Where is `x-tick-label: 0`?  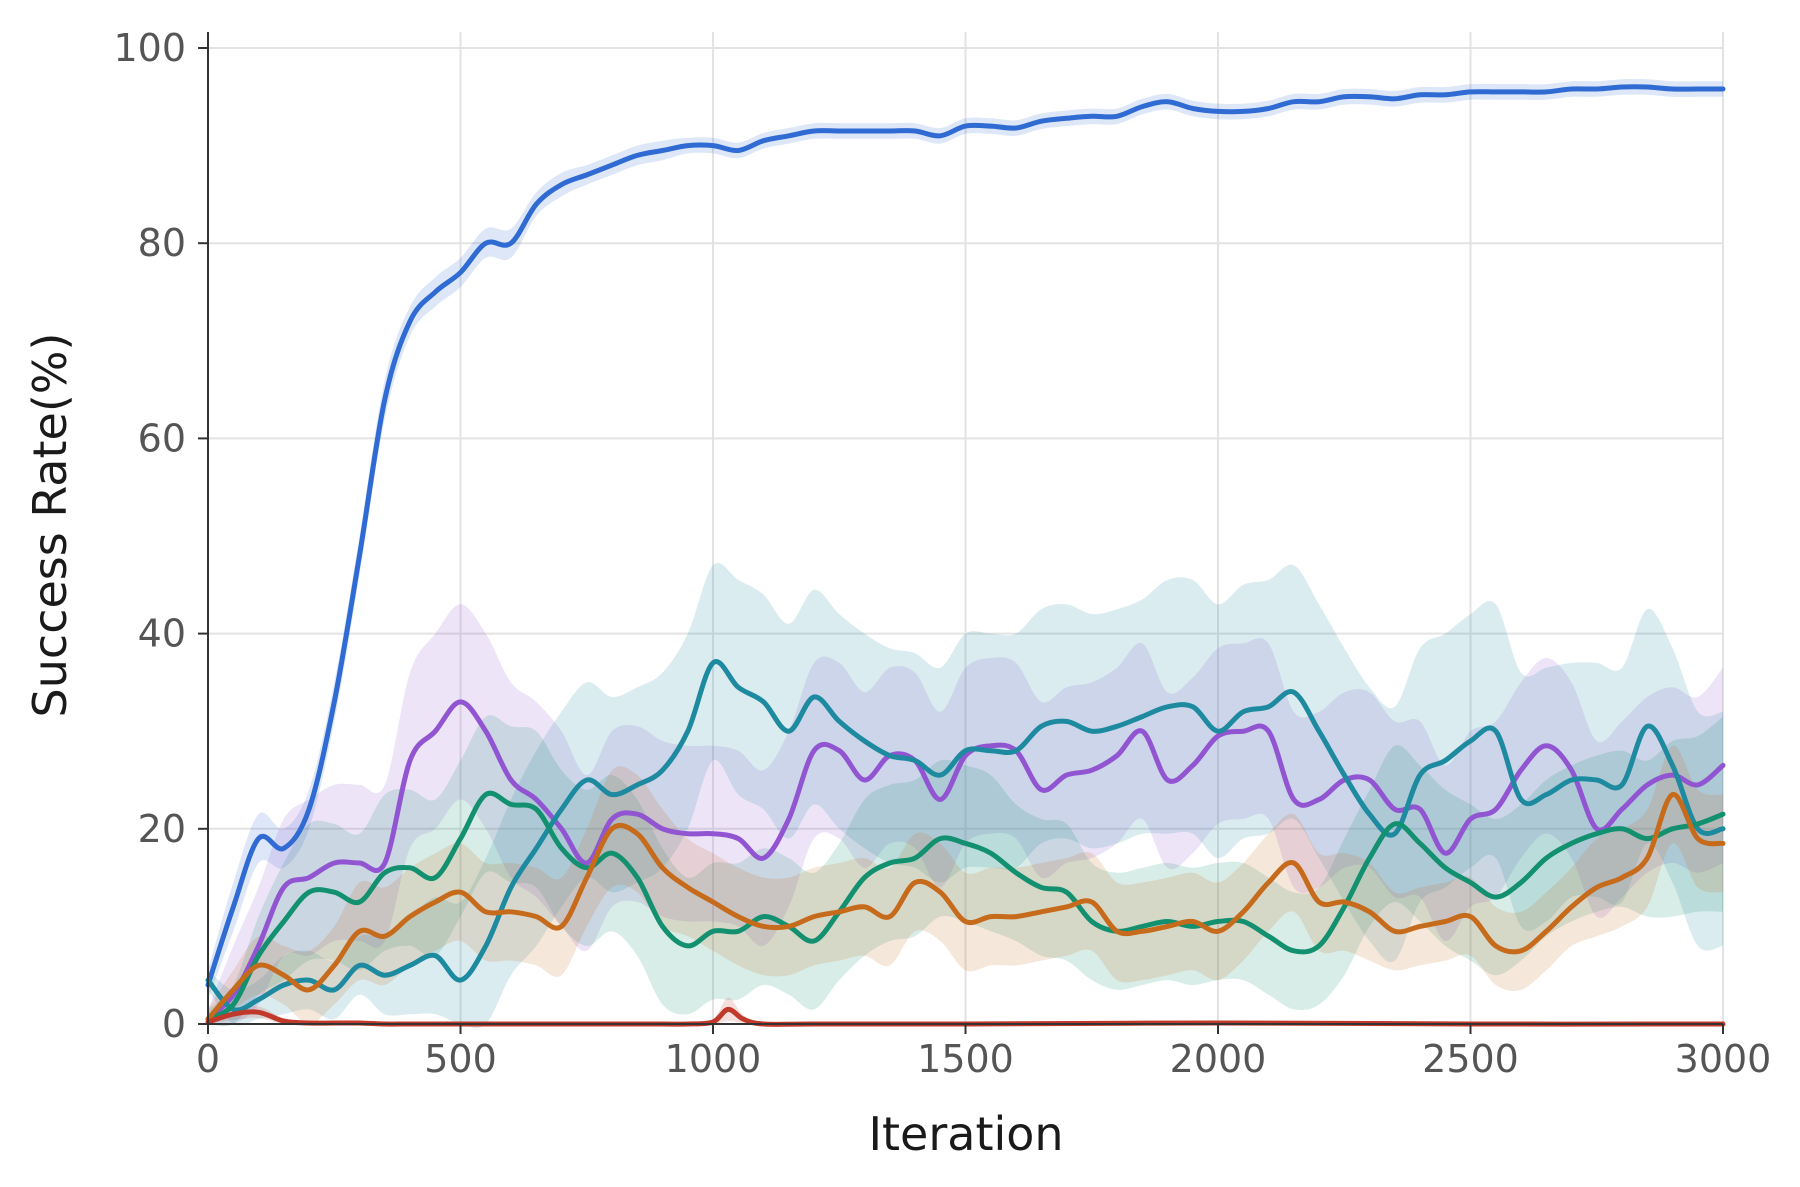
x-tick-label: 0 is located at coordinates (208, 1059).